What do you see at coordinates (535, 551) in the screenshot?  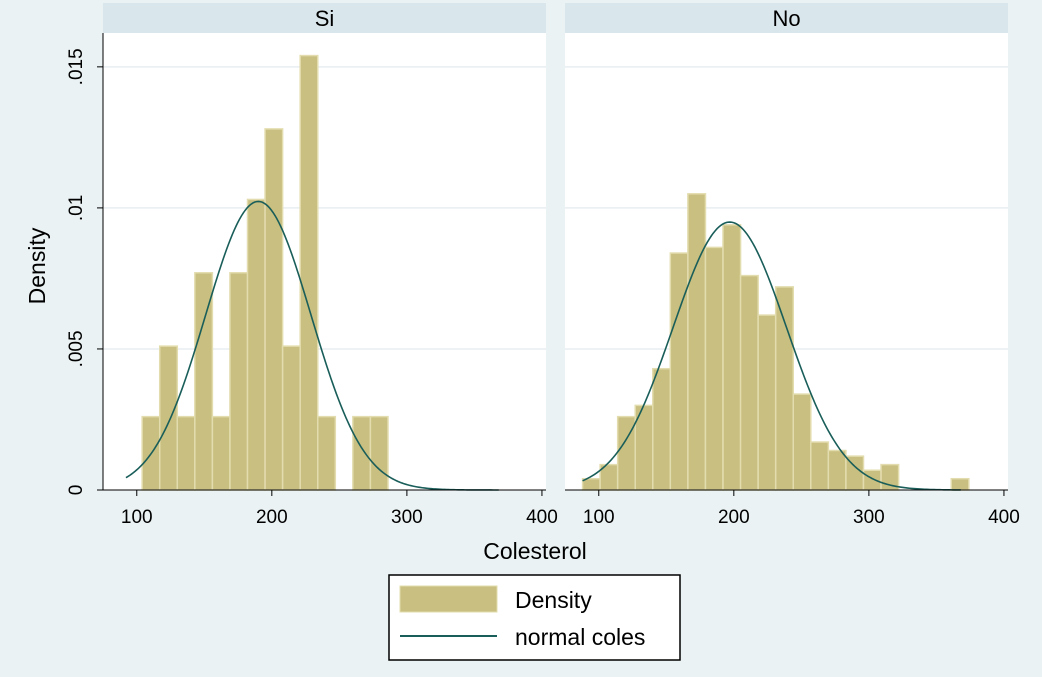 I see `x-axis-title: Colesterol` at bounding box center [535, 551].